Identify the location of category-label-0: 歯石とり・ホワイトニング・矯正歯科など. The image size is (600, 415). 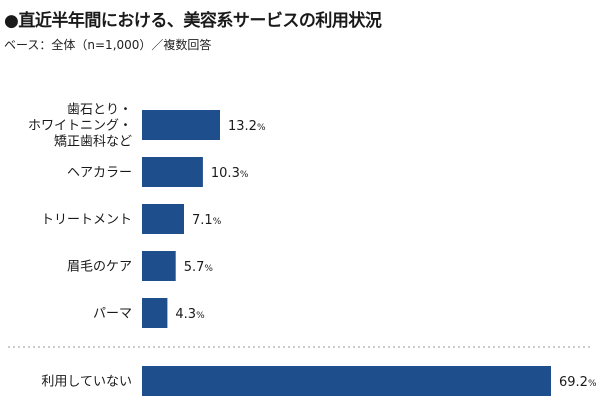
(80, 126).